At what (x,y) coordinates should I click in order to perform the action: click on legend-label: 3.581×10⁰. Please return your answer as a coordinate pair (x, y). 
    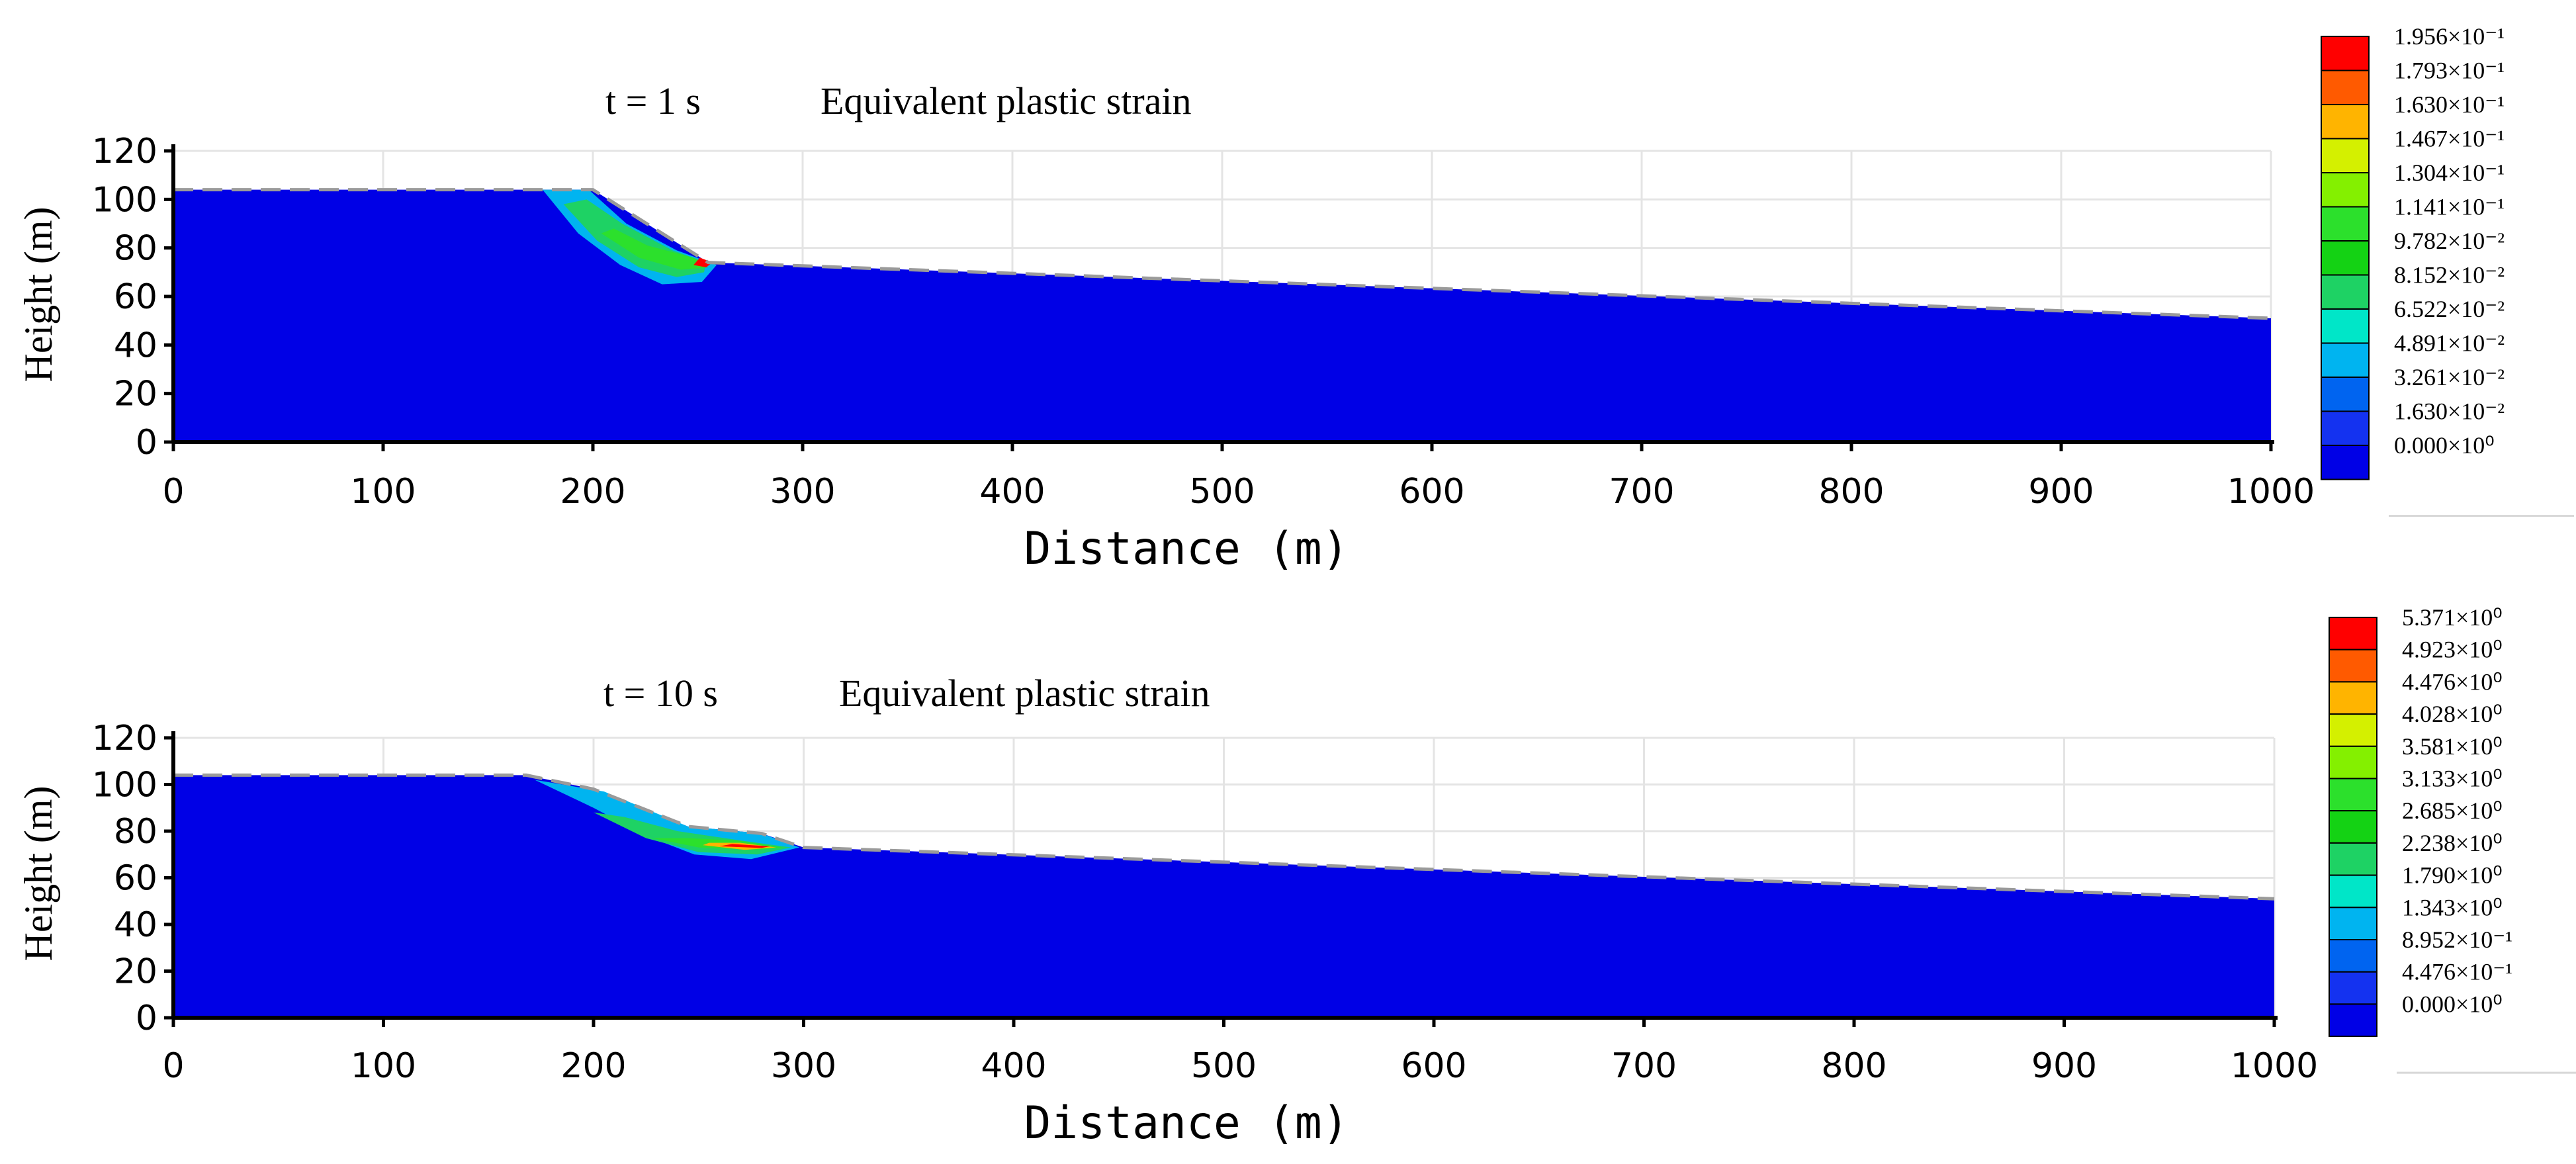
    Looking at the image, I should click on (2452, 746).